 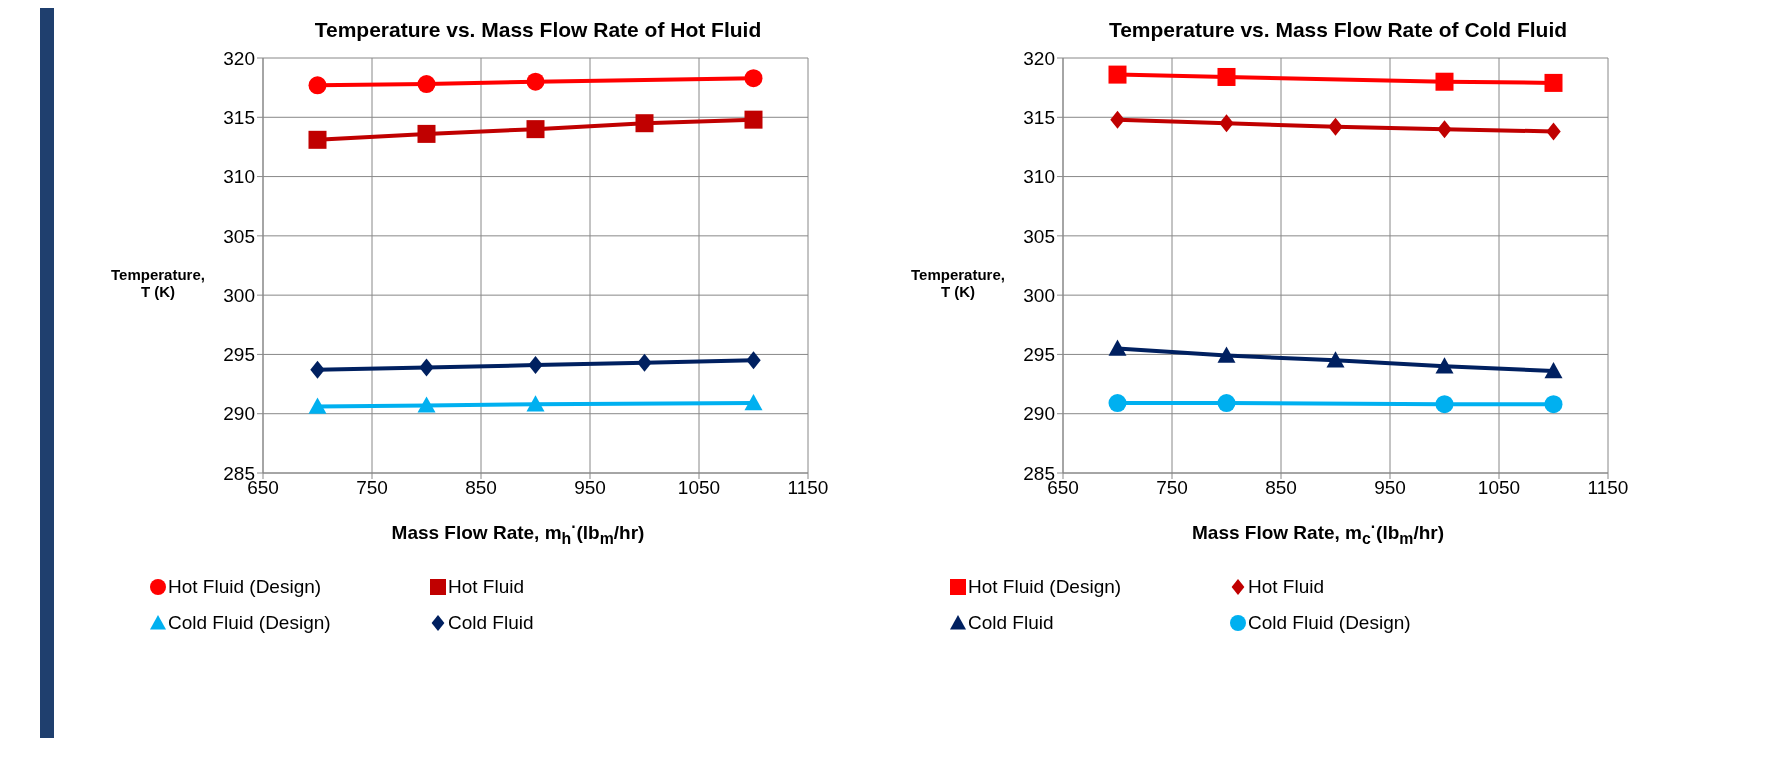 I want to click on chart-title: Temperature vs. Mass Flow Rate of Cold Fluid, so click(x=1338, y=30).